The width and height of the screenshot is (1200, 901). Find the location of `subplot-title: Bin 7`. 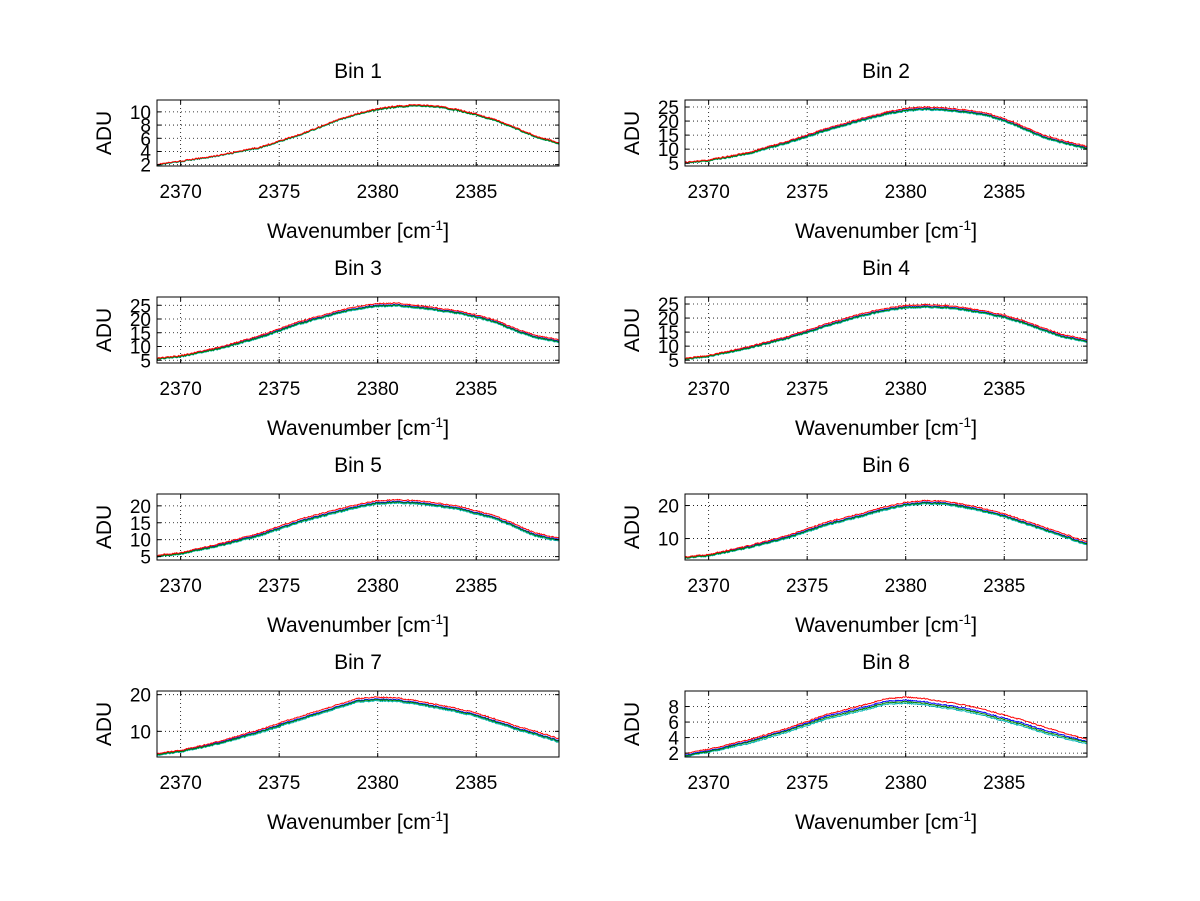

subplot-title: Bin 7 is located at coordinates (358, 662).